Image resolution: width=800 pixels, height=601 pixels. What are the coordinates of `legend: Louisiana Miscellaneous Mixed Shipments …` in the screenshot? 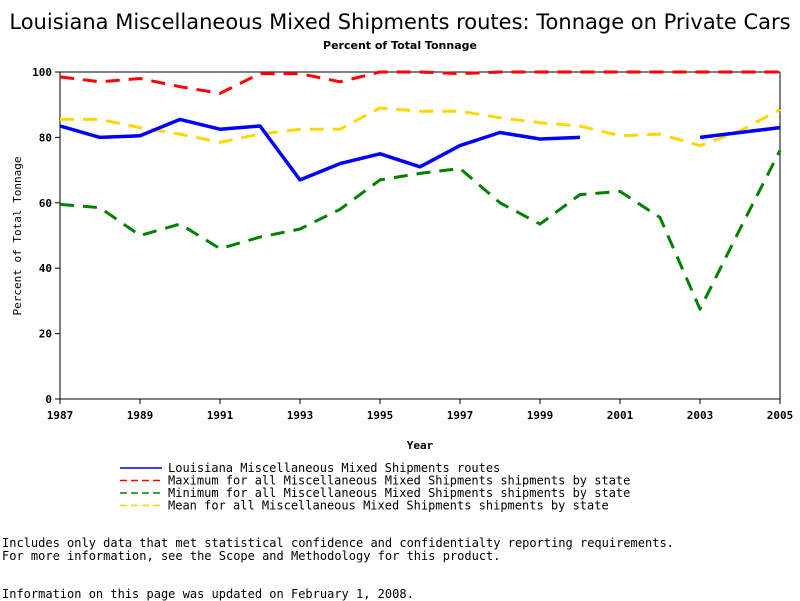 It's located at (375, 487).